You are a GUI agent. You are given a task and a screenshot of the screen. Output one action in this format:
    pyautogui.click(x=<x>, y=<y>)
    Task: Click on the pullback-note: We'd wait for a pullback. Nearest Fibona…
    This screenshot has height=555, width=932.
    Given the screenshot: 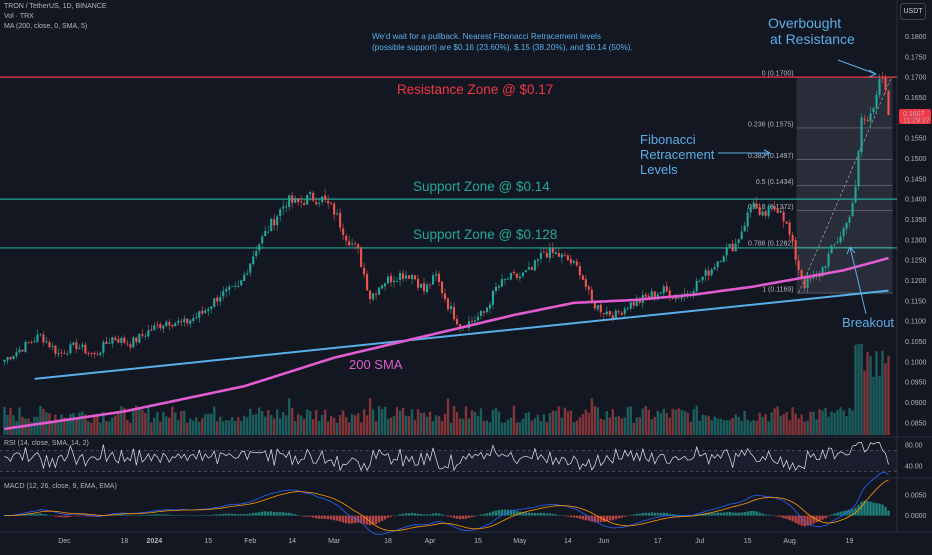 What is the action you would take?
    pyautogui.click(x=502, y=42)
    